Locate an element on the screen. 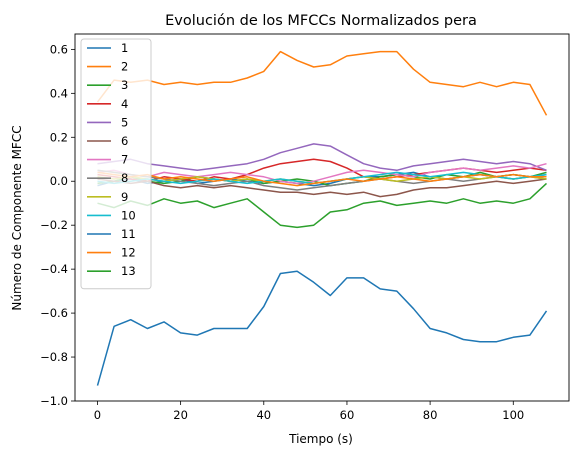  legend-label-11: 11 is located at coordinates (128, 234).